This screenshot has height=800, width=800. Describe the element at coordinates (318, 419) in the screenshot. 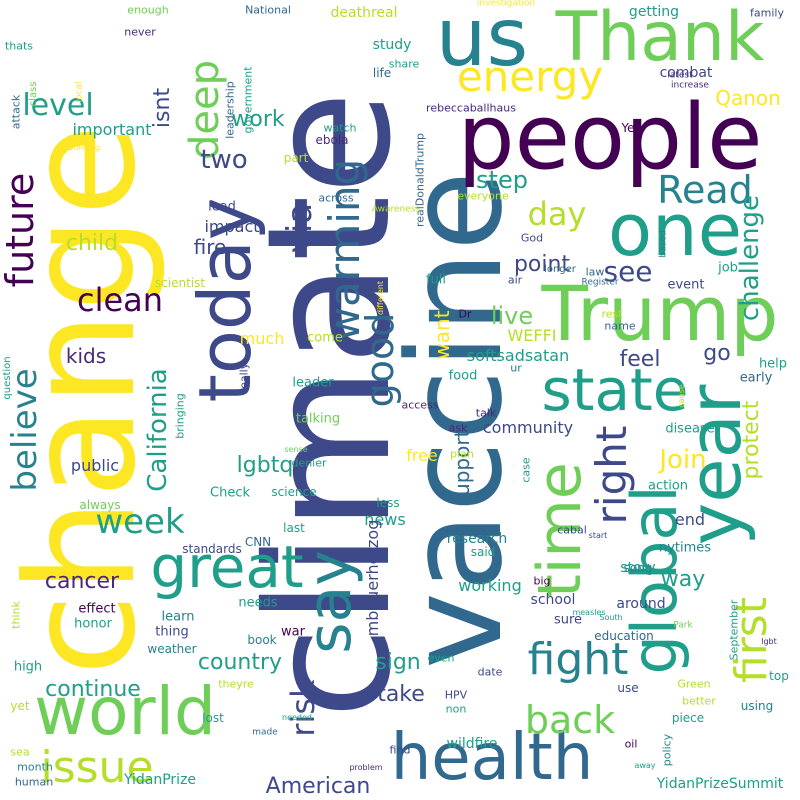

I see `cloud-word: talking` at that location.